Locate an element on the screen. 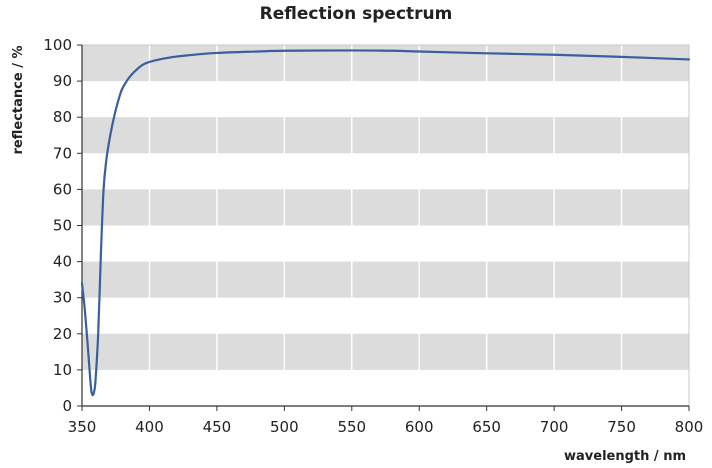 The height and width of the screenshot is (468, 712). x-tick-label-550: 550 is located at coordinates (351, 427).